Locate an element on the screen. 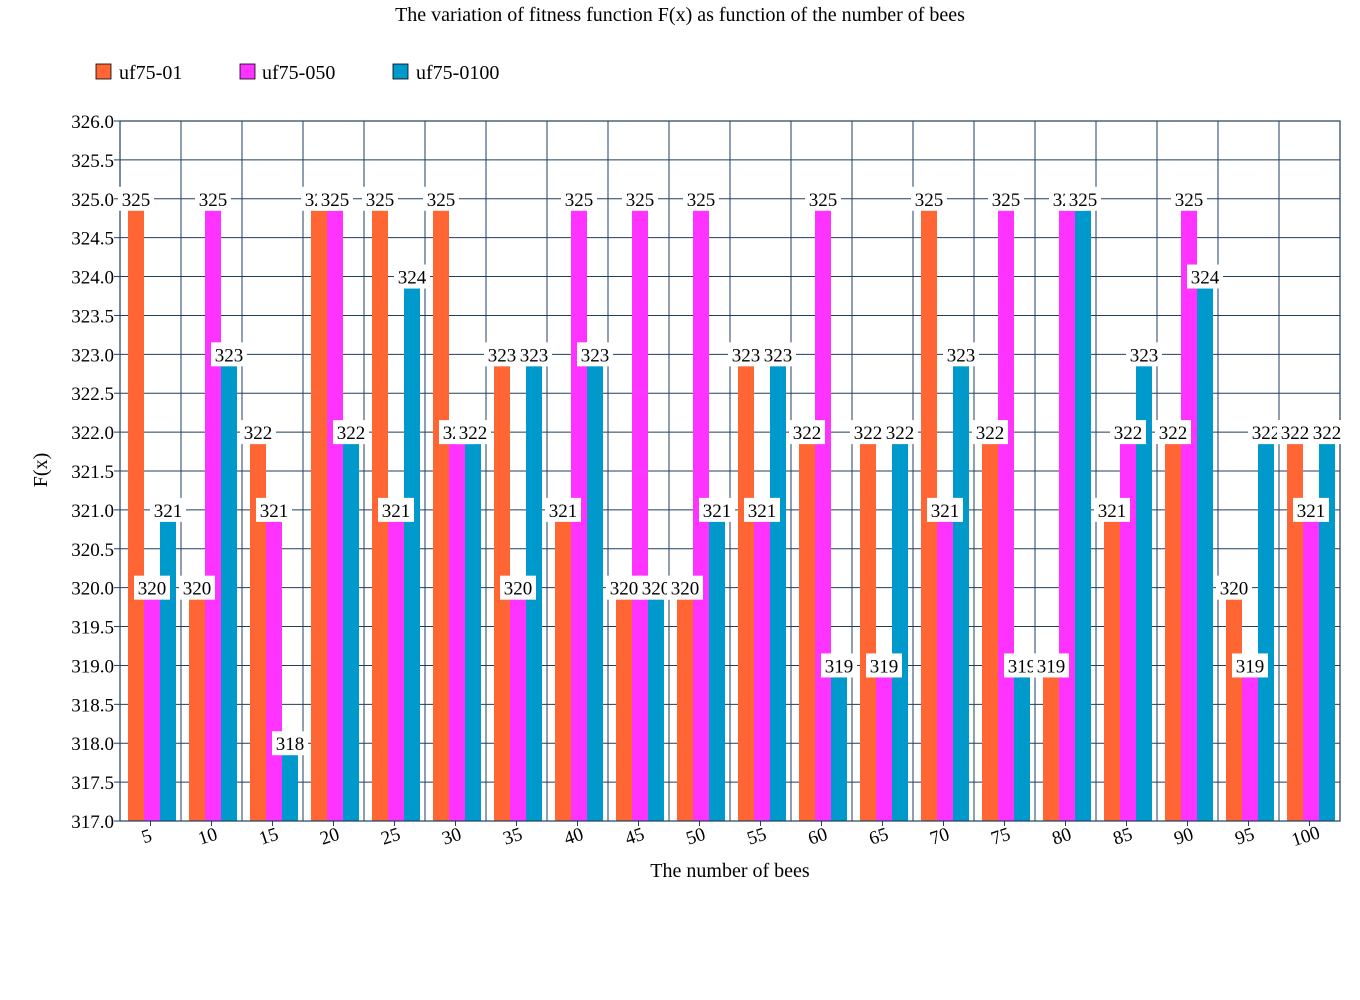 The height and width of the screenshot is (1000, 1360). data-label-uf75-01-50: 320 is located at coordinates (685, 589).